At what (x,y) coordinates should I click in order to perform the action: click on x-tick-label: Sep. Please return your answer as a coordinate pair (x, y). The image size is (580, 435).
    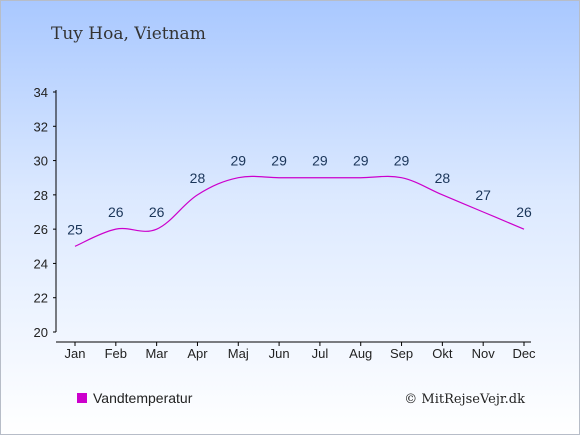
    Looking at the image, I should click on (401, 353).